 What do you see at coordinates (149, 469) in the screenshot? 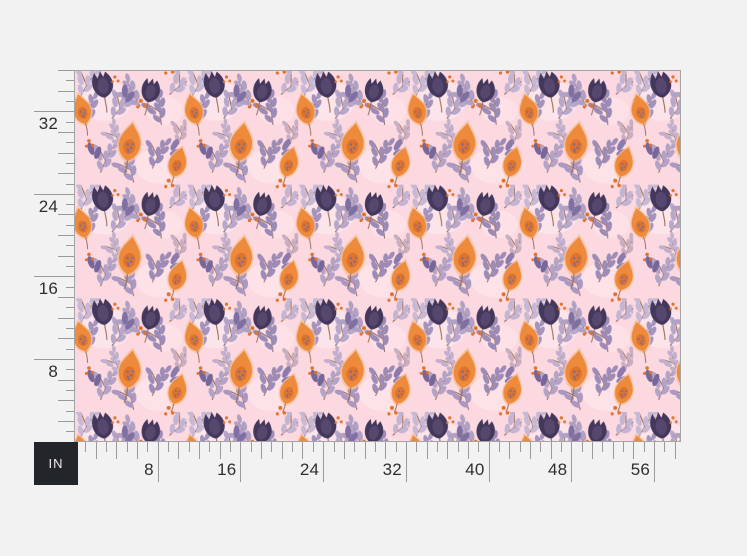
I see `h-ruler-label-8: 8` at bounding box center [149, 469].